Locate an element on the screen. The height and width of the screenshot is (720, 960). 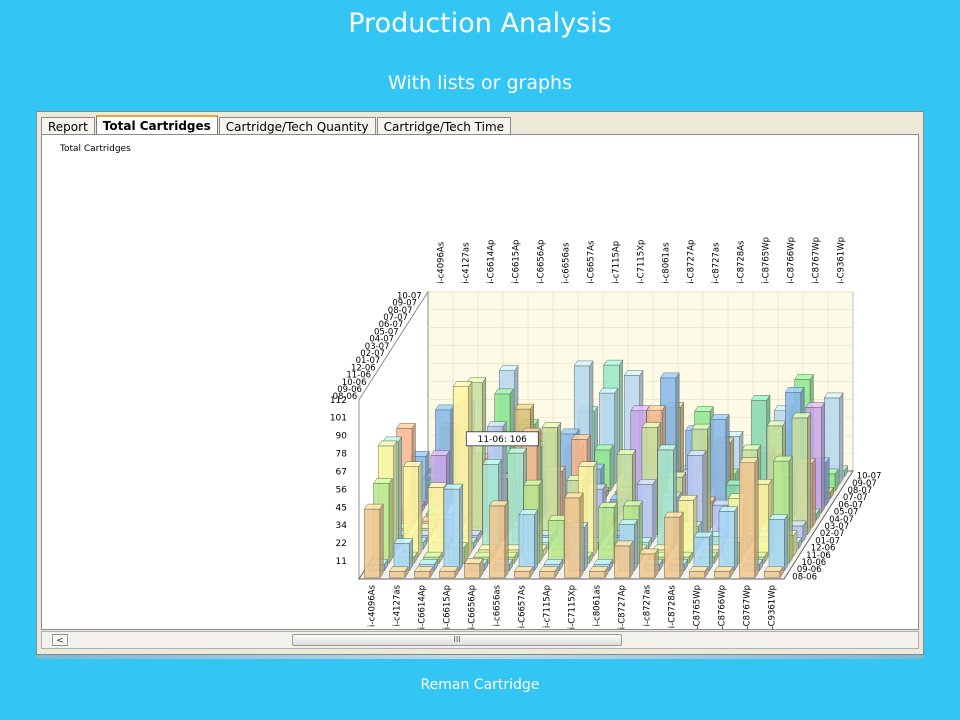
y-tick-label: 45 is located at coordinates (341, 508).